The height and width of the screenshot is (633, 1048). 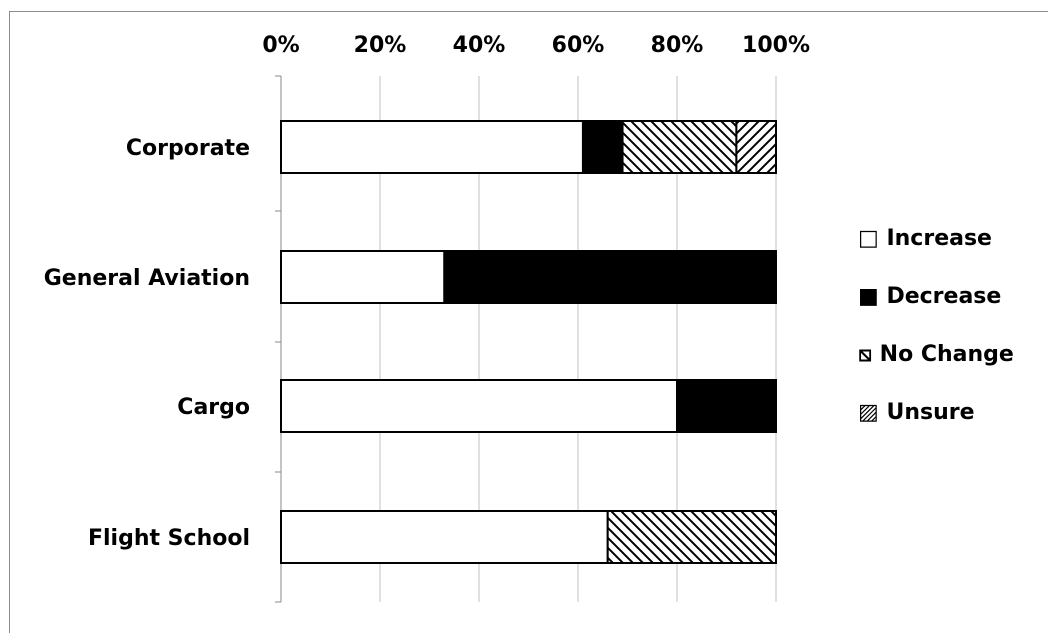 What do you see at coordinates (169, 538) in the screenshot?
I see `category-label: Flight School` at bounding box center [169, 538].